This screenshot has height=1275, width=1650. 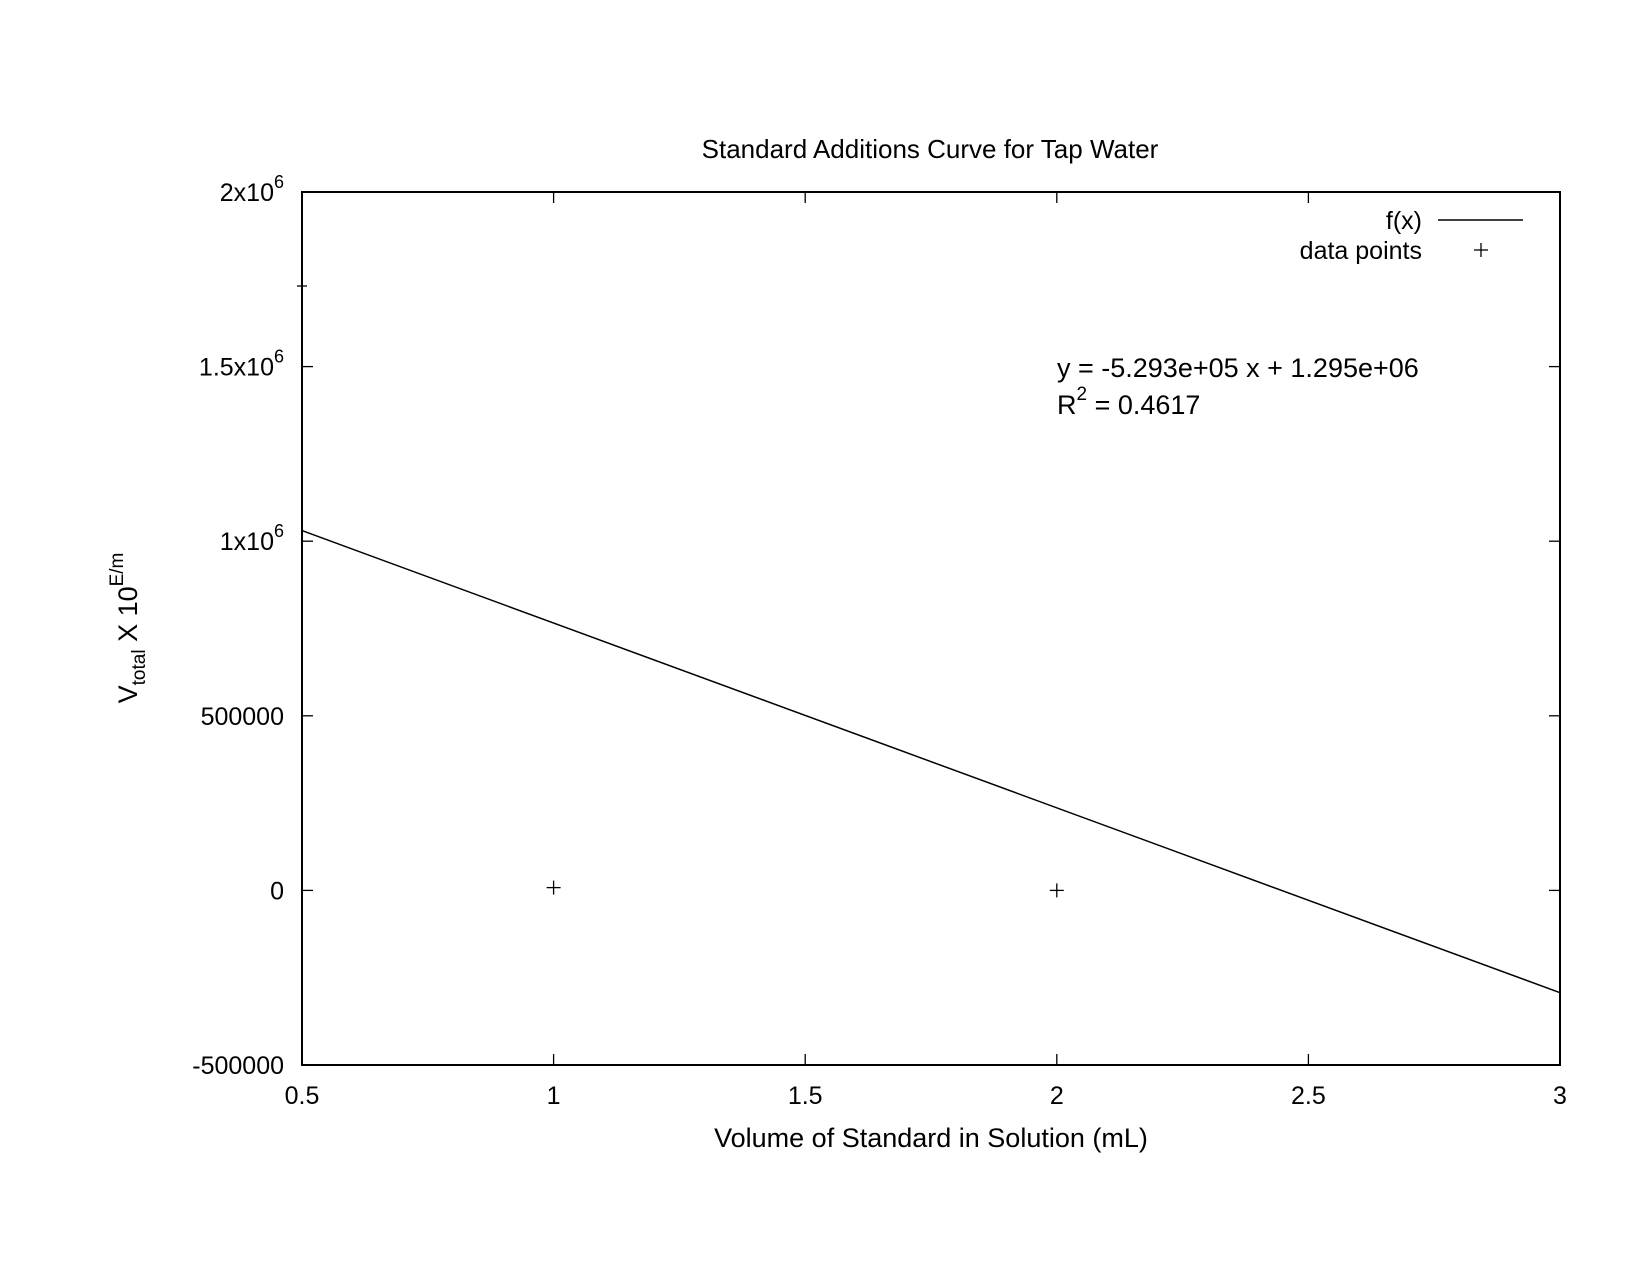 I want to click on x-tick-label: 0.5, so click(x=302, y=1096).